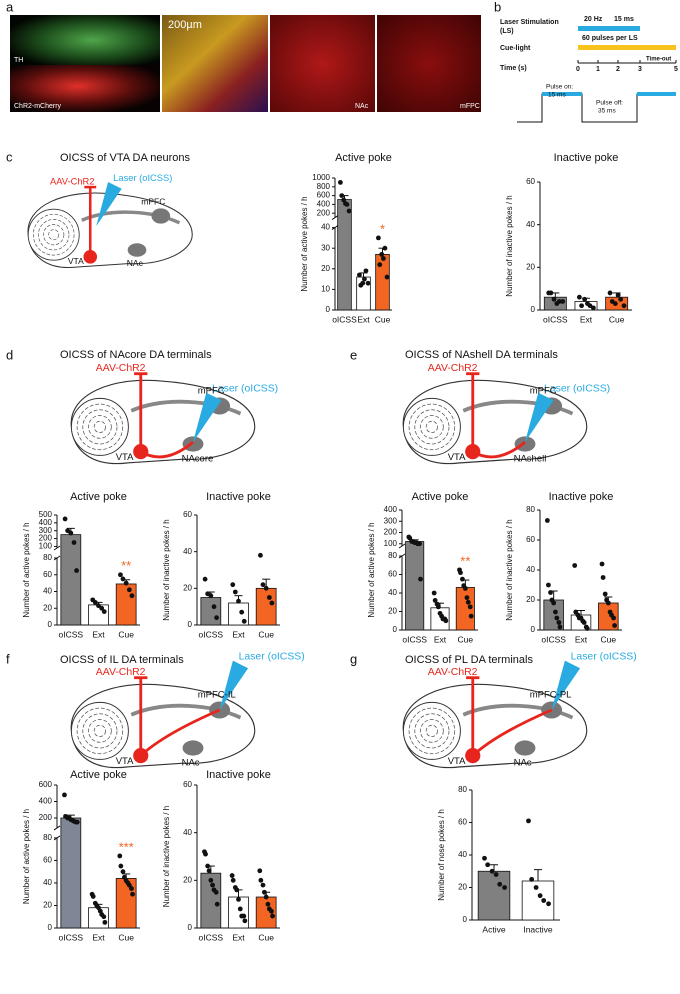  Describe the element at coordinates (10, 7) in the screenshot. I see `panel-letter: a` at that location.